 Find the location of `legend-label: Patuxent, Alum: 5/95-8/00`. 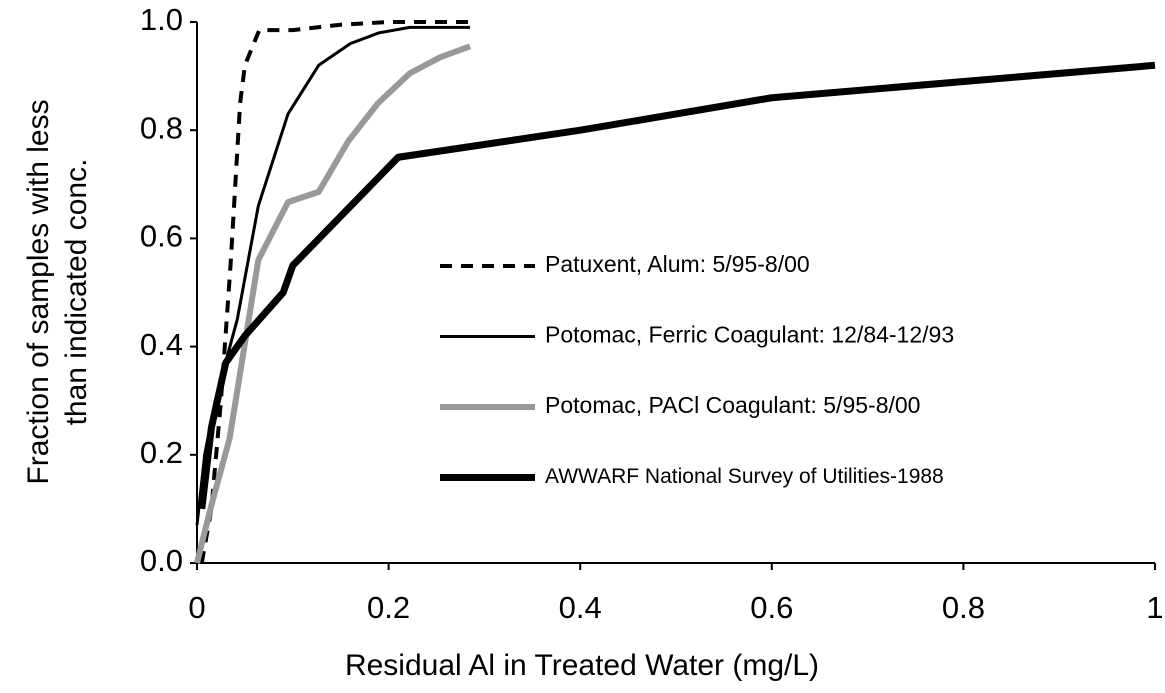

legend-label: Patuxent, Alum: 5/95-8/00 is located at coordinates (677, 264).